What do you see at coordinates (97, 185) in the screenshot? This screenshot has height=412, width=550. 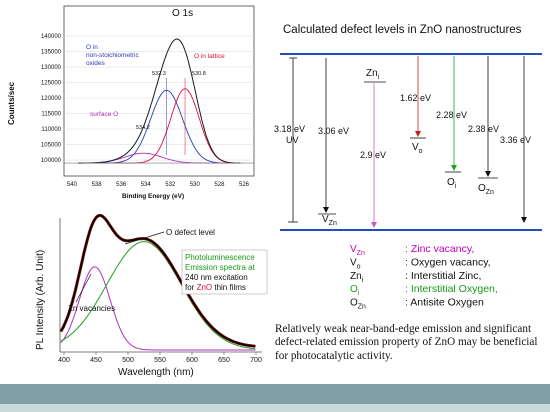 I see `xps-x-tick-label: 538` at bounding box center [97, 185].